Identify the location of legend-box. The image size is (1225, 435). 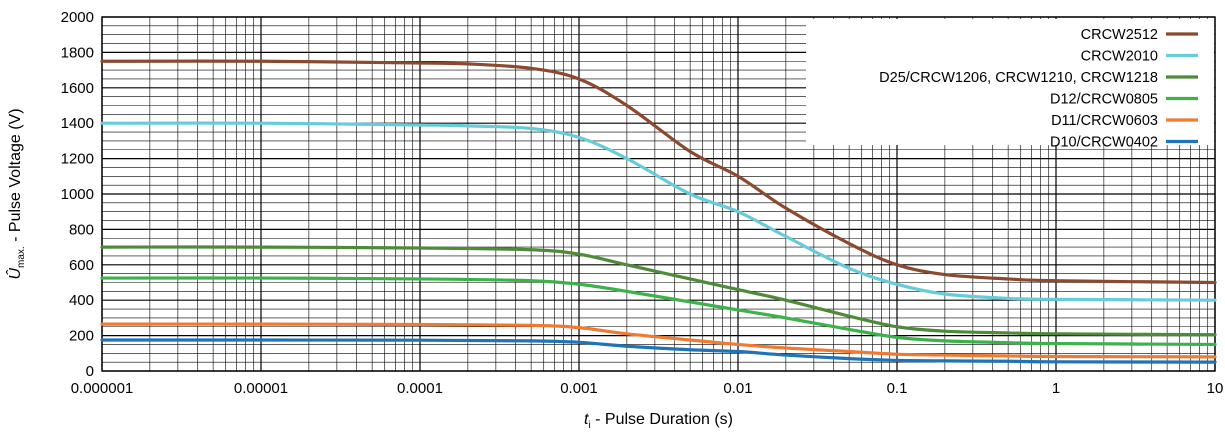
(1010, 82).